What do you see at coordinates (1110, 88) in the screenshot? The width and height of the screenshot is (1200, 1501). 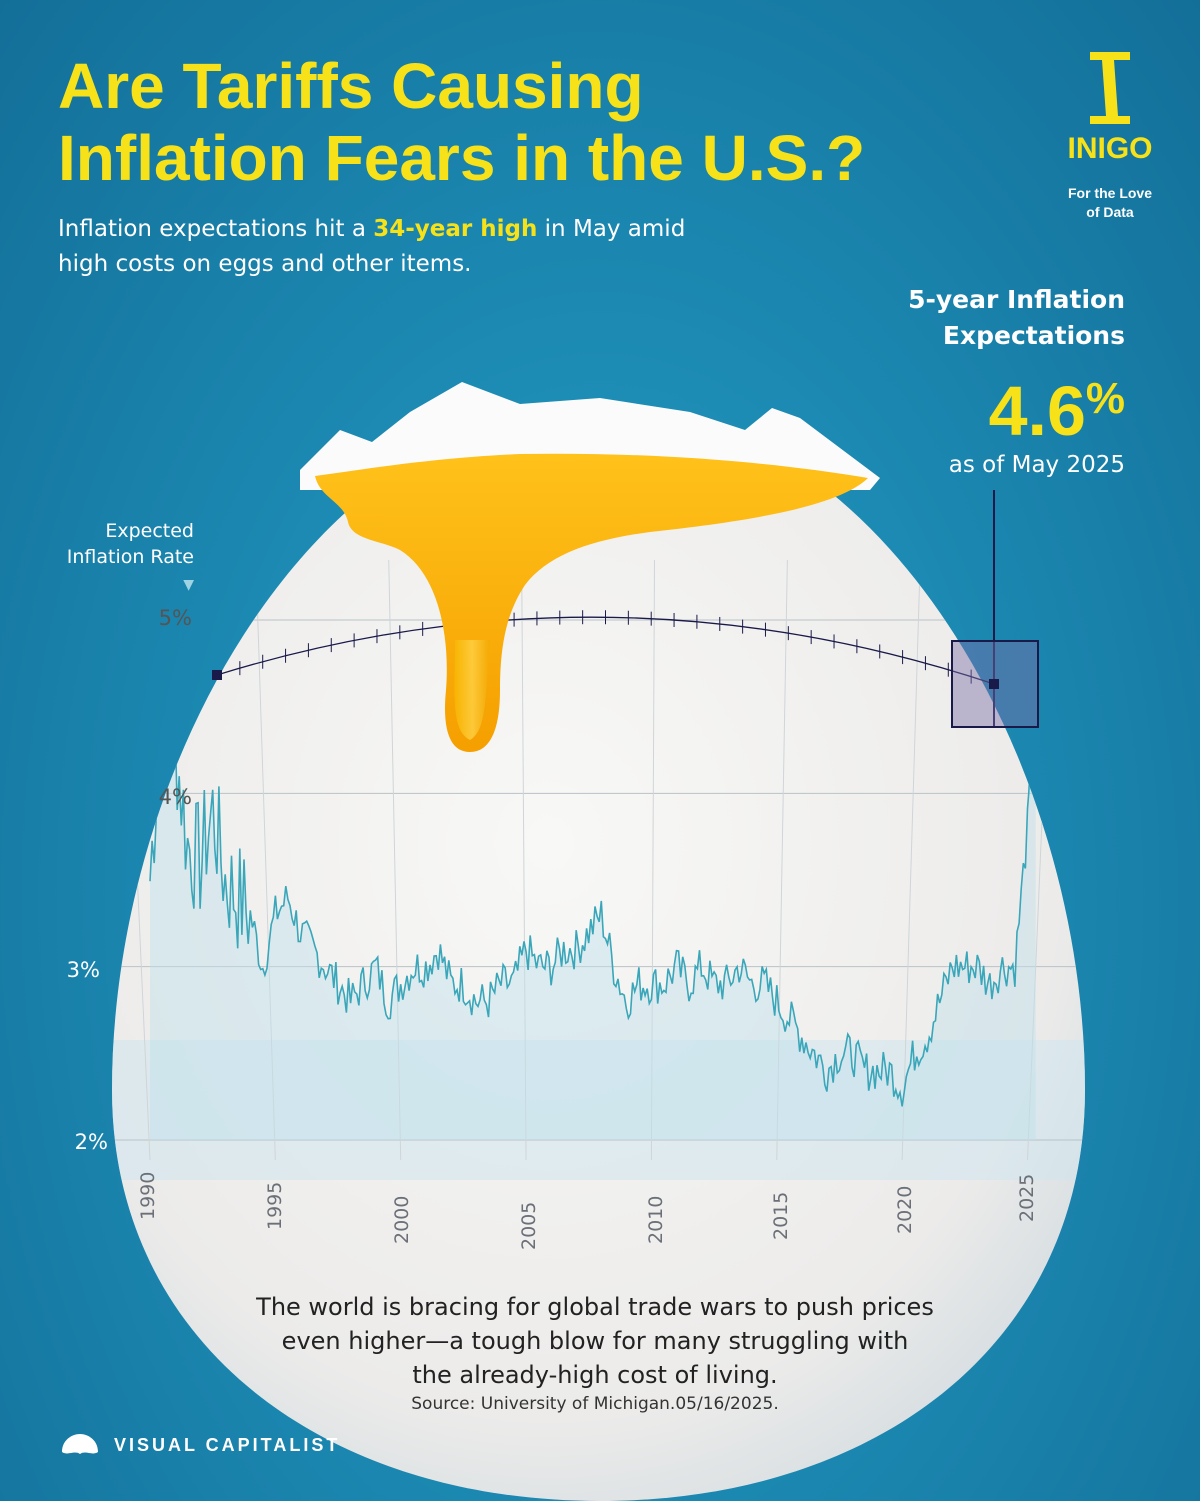 I see `inigo-logo-icon` at bounding box center [1110, 88].